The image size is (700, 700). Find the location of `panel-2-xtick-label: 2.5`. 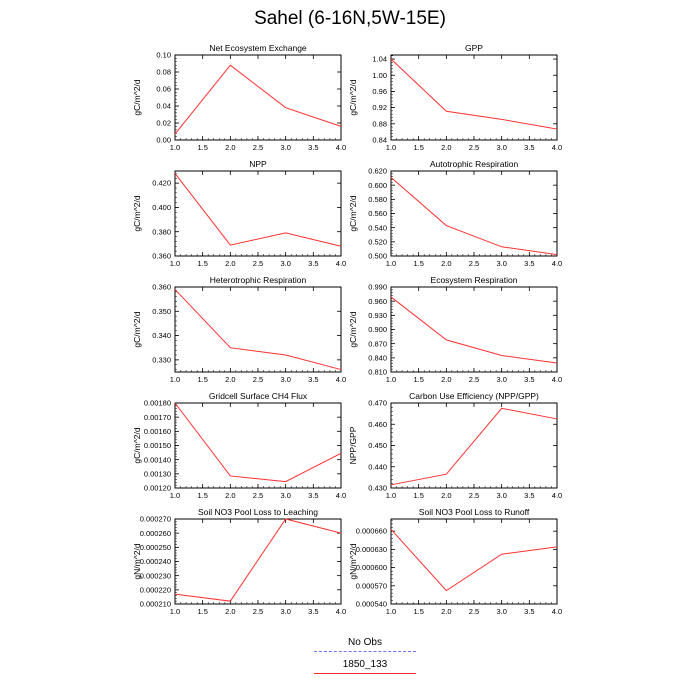

panel-2-xtick-label: 2.5 is located at coordinates (474, 147).